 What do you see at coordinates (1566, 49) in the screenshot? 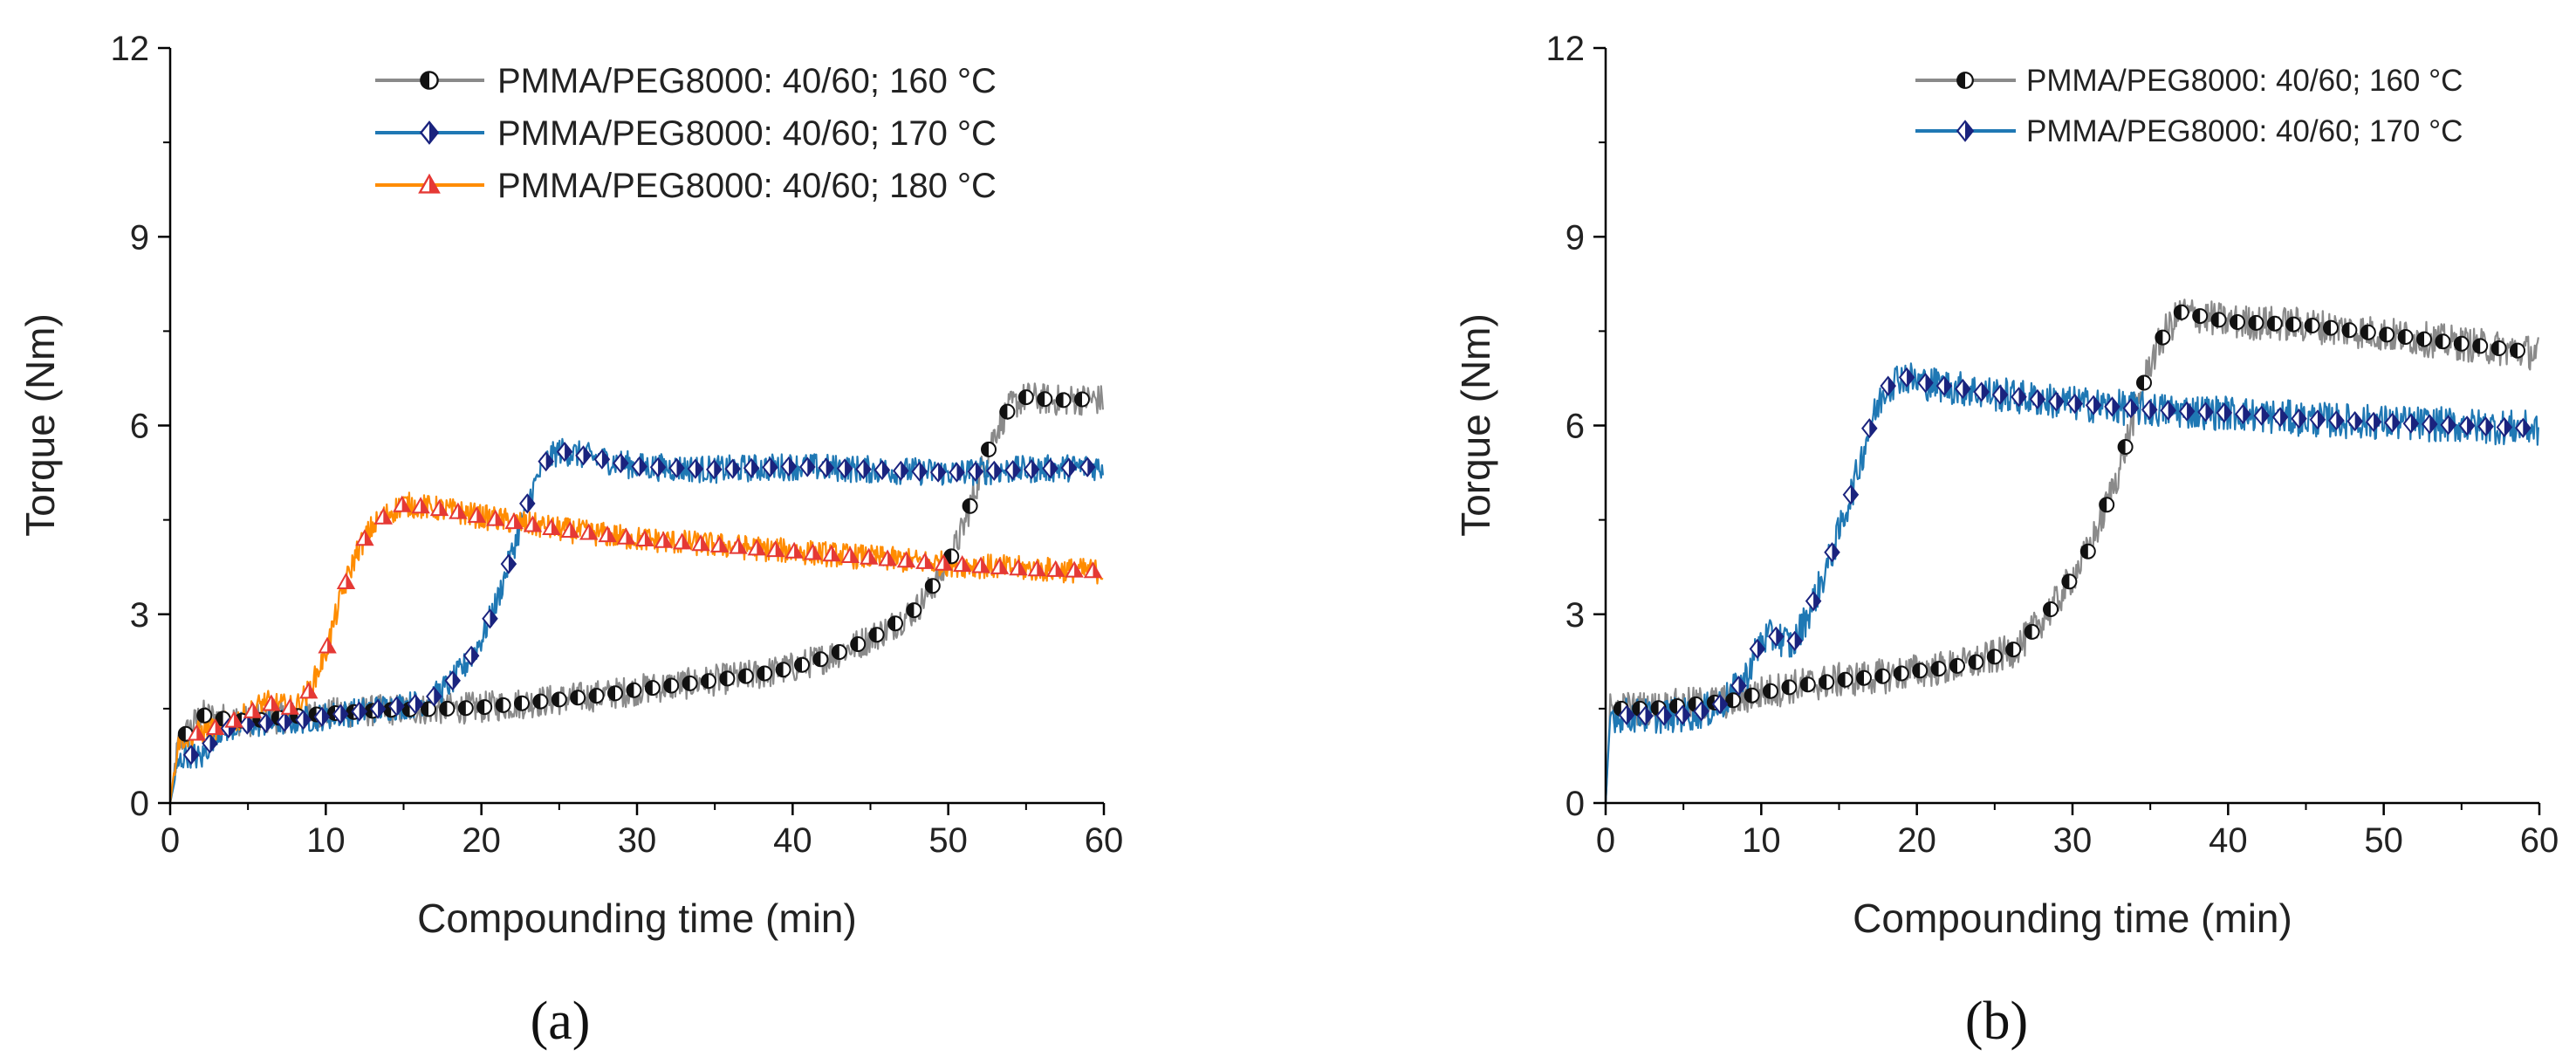
I see `panel-b-y-tick-label: 12` at bounding box center [1566, 49].